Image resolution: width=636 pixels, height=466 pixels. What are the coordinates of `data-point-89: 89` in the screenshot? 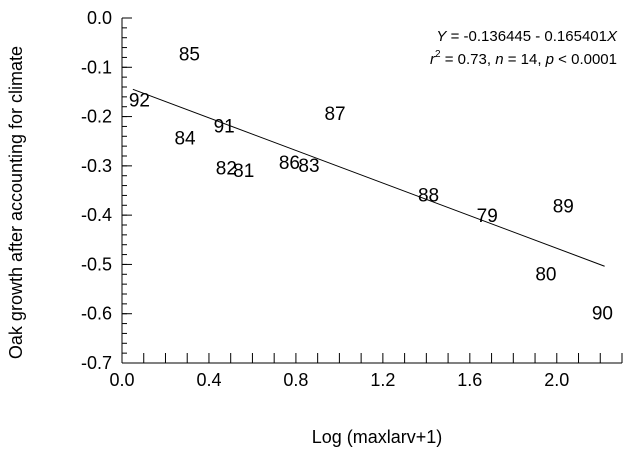 It's located at (563, 206).